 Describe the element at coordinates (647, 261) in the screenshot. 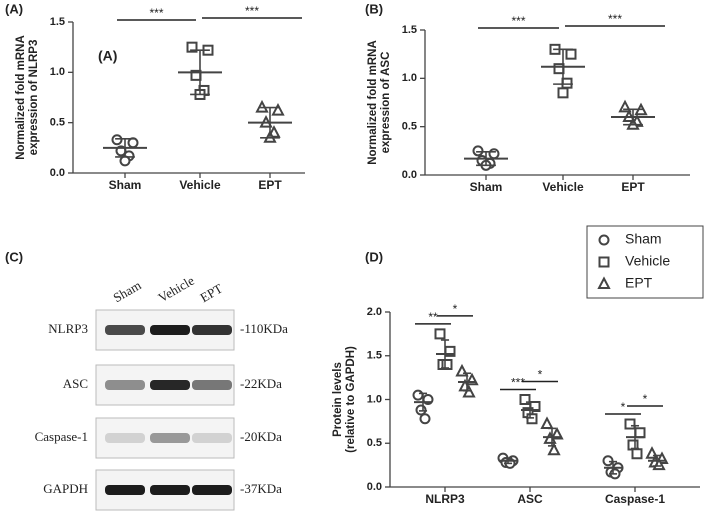

I see `legend-label: Vehicle` at that location.